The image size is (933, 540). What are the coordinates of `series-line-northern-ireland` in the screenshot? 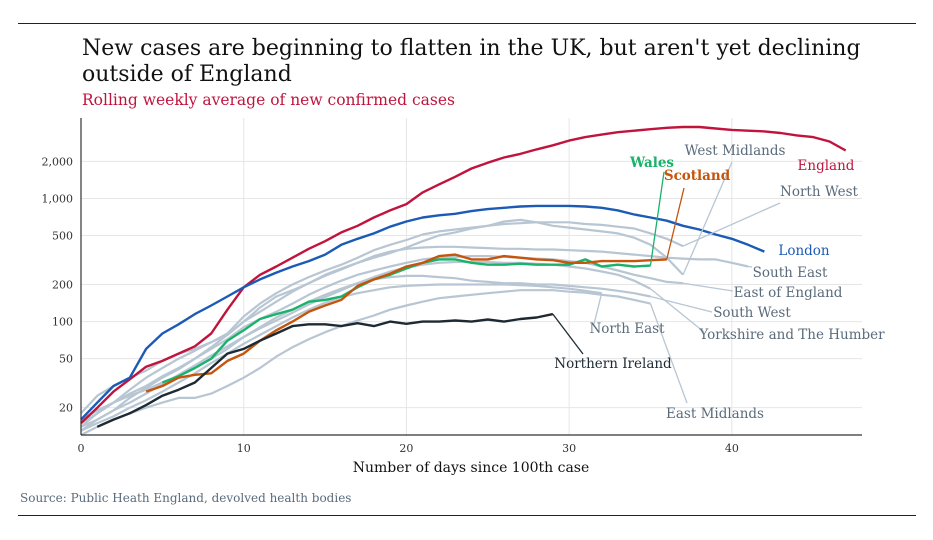 It's located at (325, 370).